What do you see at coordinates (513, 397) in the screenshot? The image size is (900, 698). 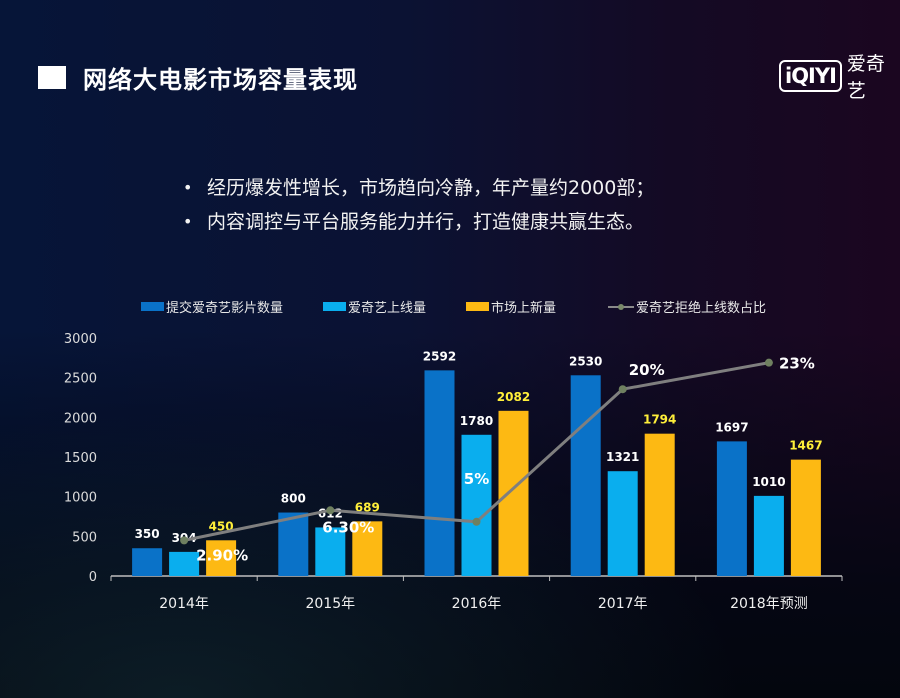 I see `bar-value-label: 2082` at bounding box center [513, 397].